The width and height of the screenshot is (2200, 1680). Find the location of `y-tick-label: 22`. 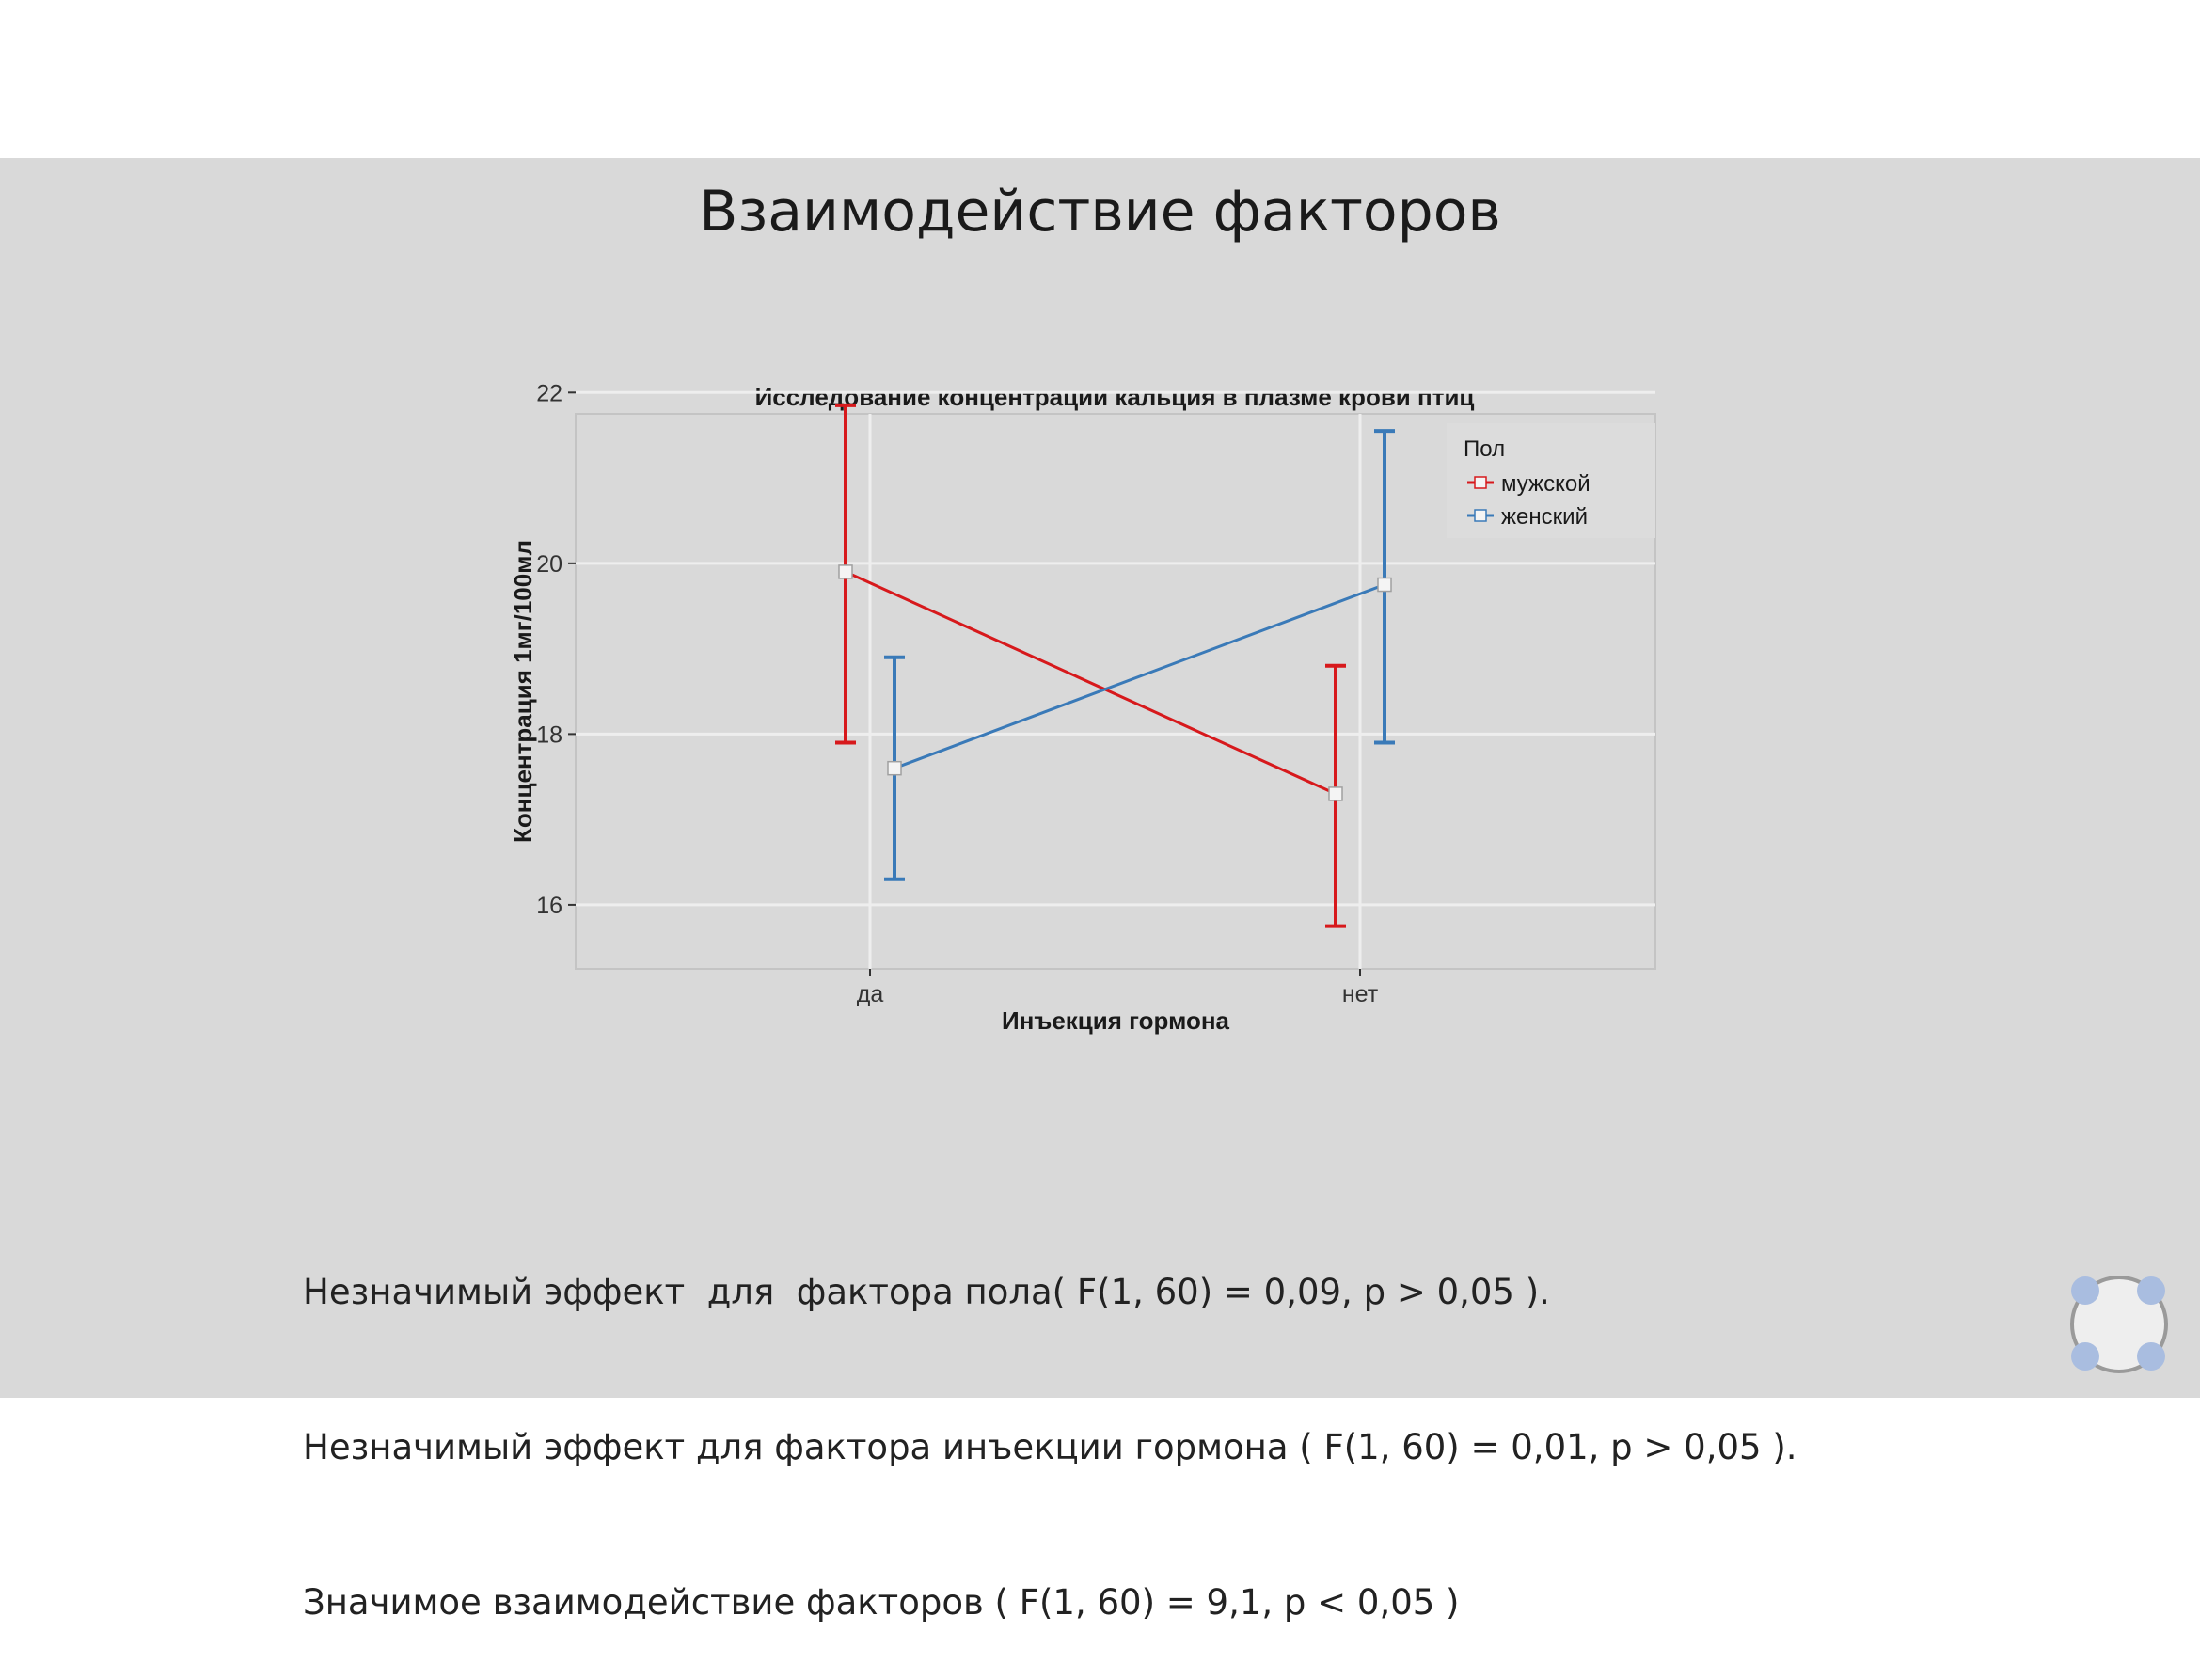

y-tick-label: 22 is located at coordinates (549, 393).